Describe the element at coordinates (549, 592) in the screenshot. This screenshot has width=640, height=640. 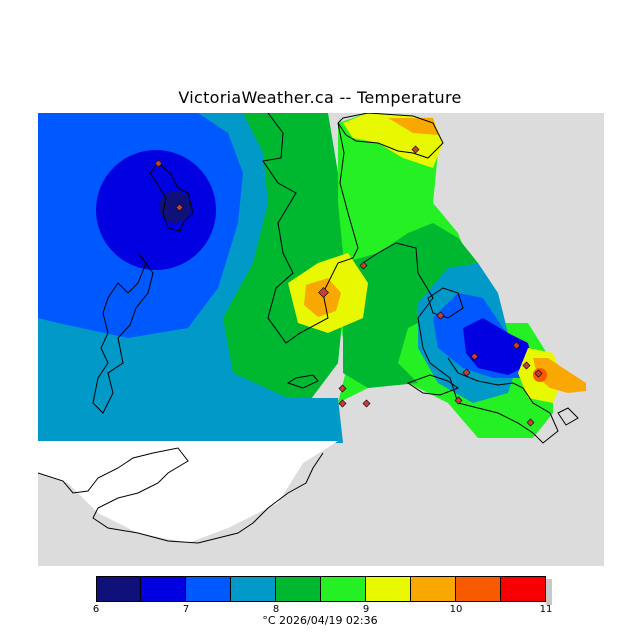
I see `legend-shadow` at that location.